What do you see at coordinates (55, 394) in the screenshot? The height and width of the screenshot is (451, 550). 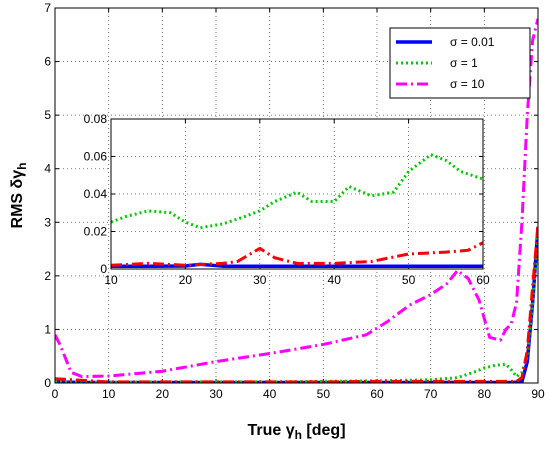 I see `main-xtick-label: 0` at bounding box center [55, 394].